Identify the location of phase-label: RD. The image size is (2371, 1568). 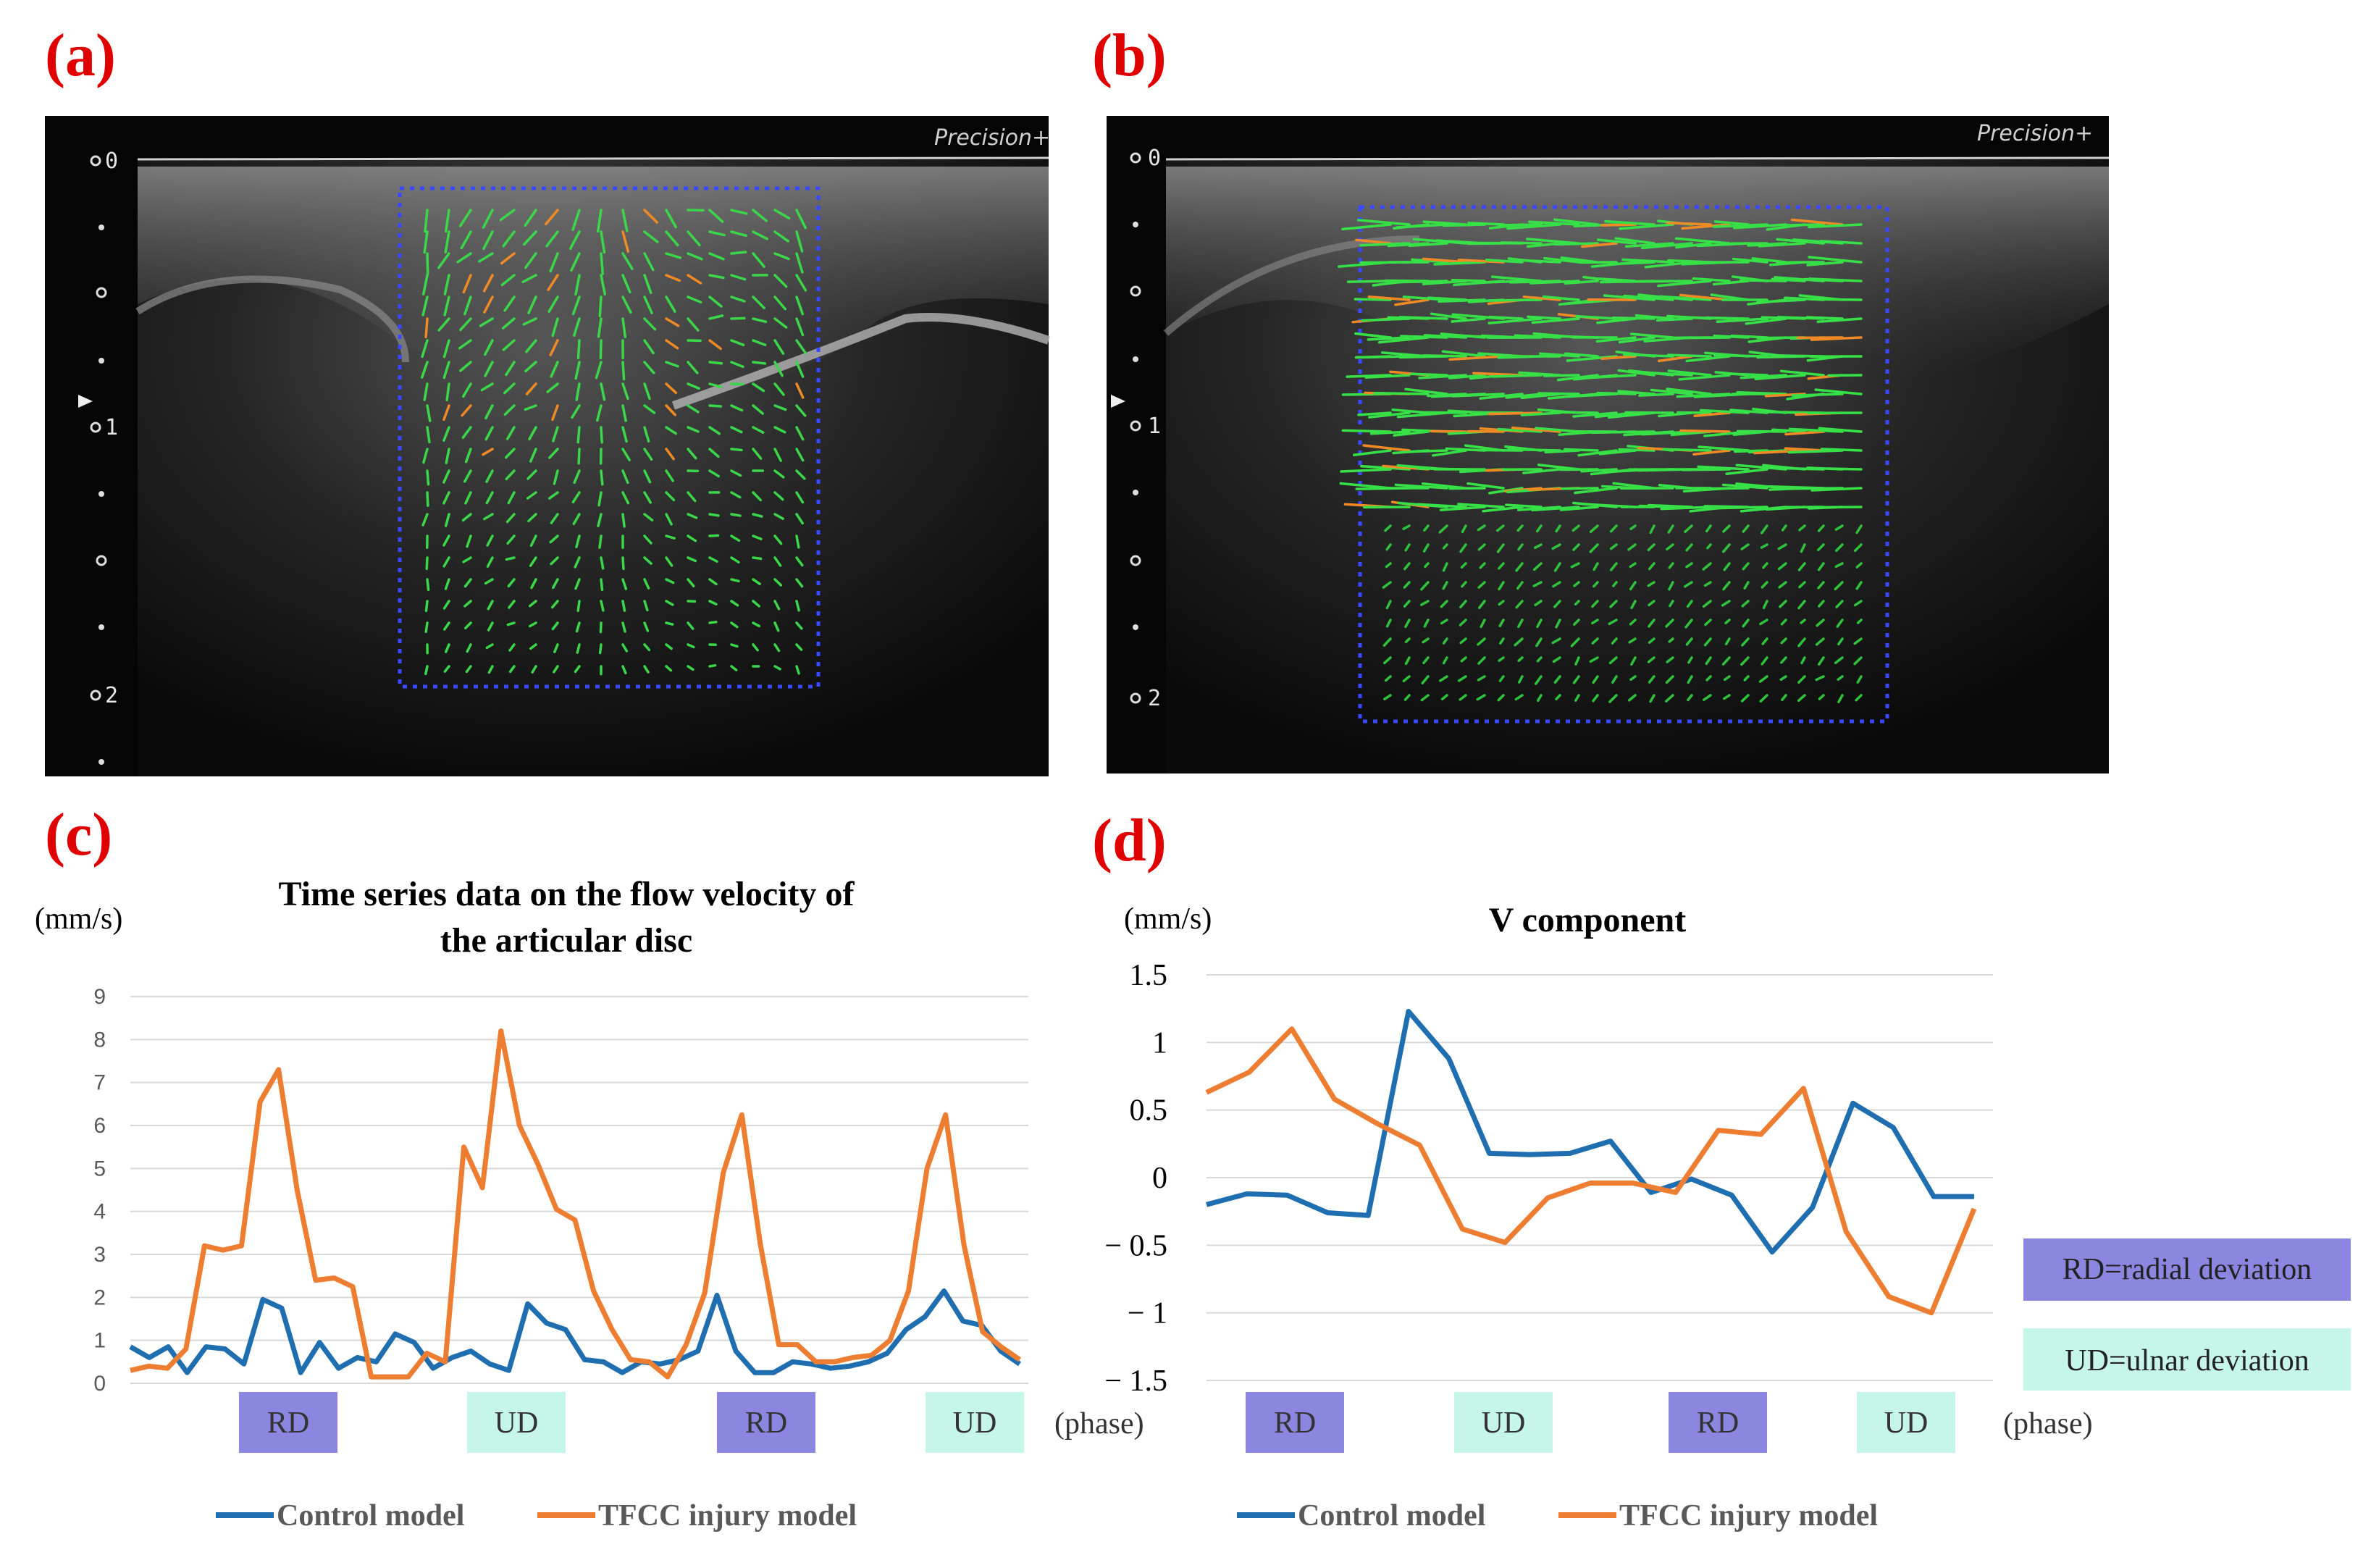
(288, 1423).